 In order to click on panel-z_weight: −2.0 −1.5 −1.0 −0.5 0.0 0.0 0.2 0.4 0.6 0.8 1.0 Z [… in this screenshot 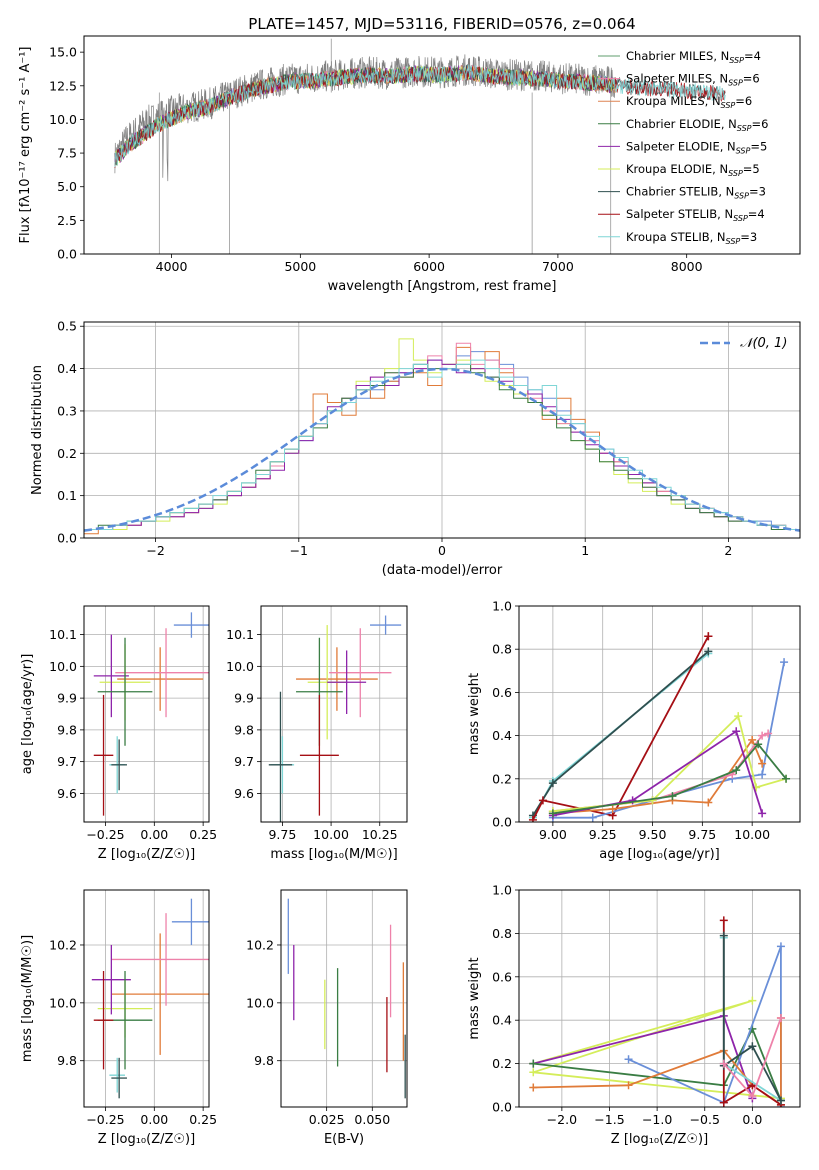, I will do `click(634, 1015)`.